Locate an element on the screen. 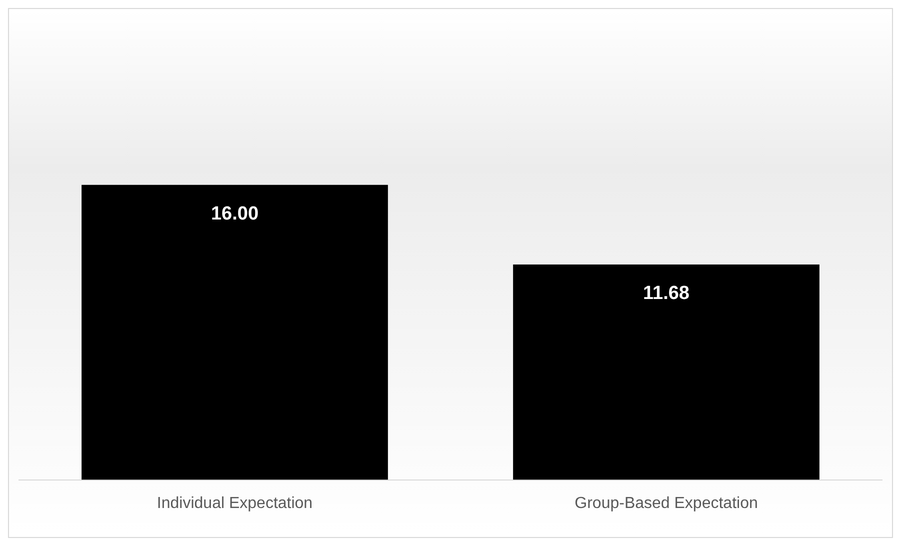 This screenshot has width=903, height=547. x-tick-label: Individual Expectation is located at coordinates (234, 503).